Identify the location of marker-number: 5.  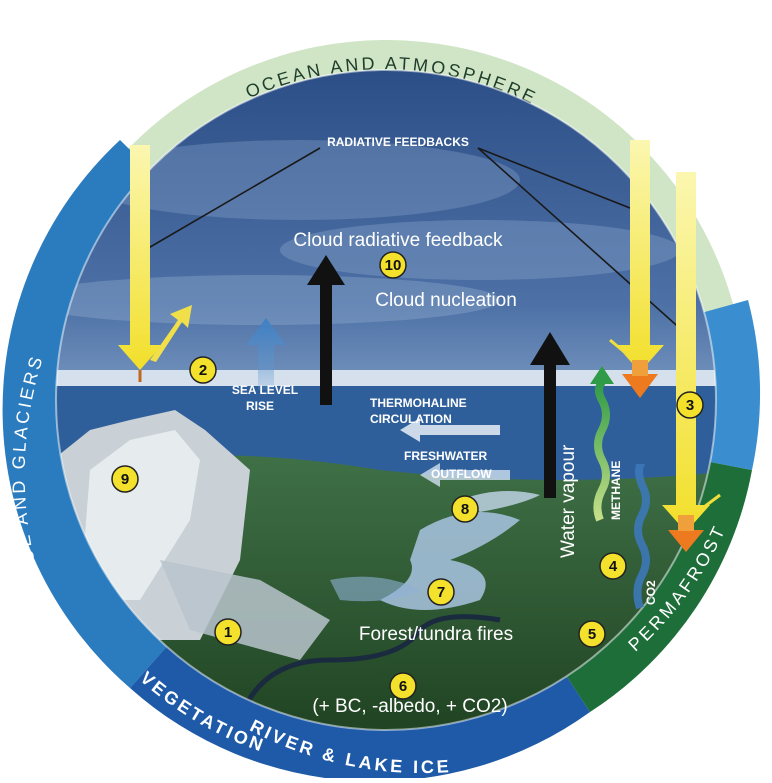
(592, 634).